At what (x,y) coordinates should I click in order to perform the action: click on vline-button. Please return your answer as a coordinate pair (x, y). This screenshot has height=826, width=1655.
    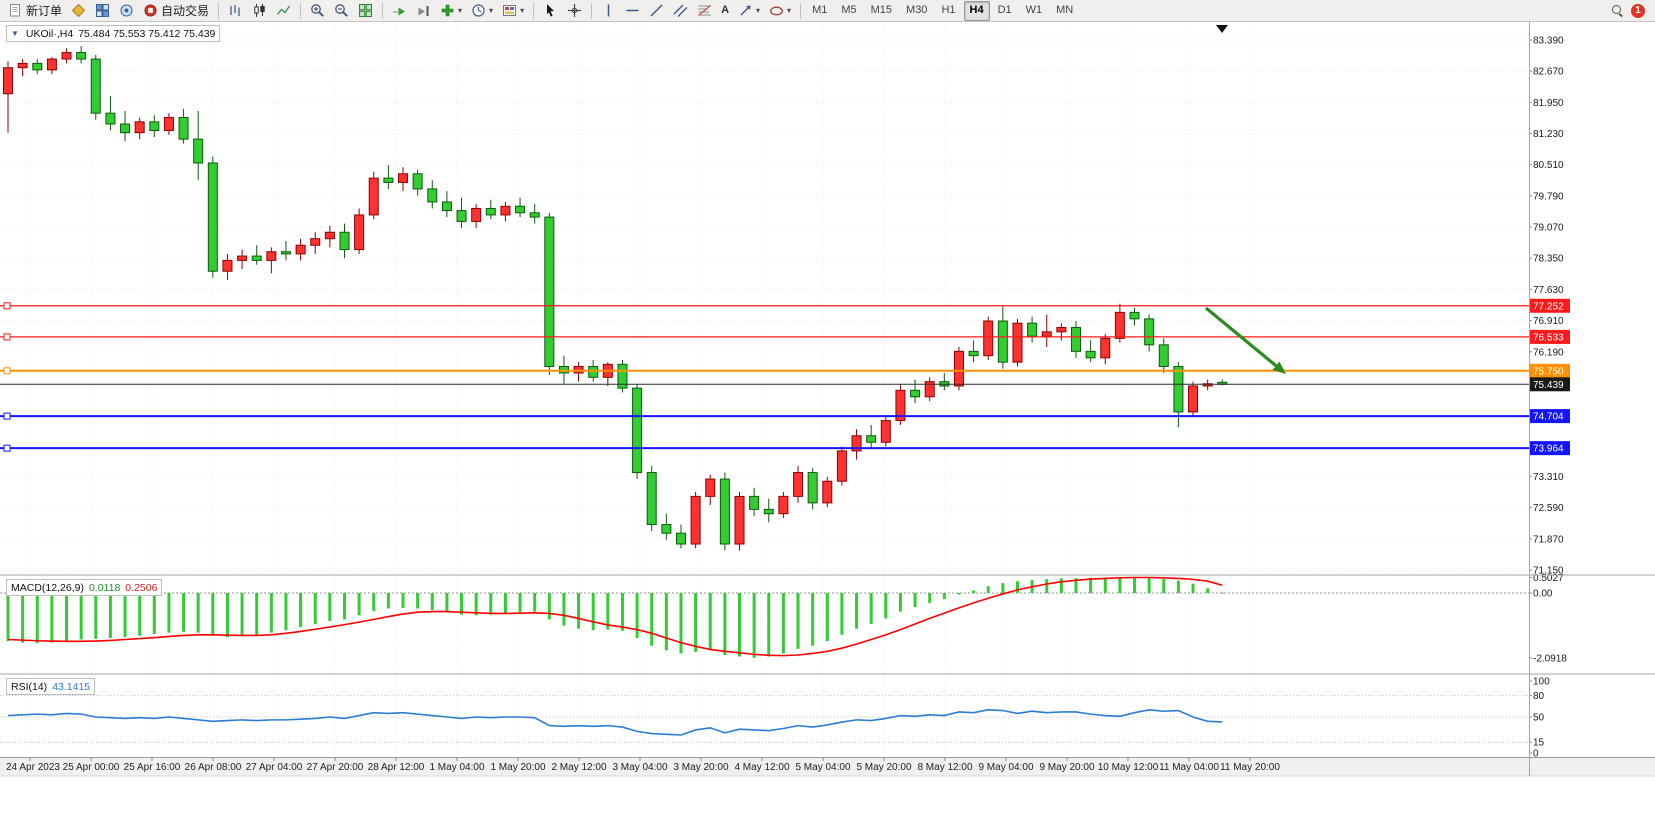
    Looking at the image, I should click on (608, 11).